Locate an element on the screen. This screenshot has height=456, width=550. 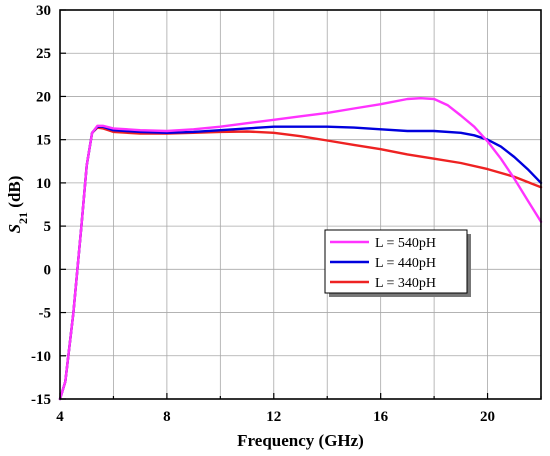
legend-label: L = 340pH is located at coordinates (405, 283).